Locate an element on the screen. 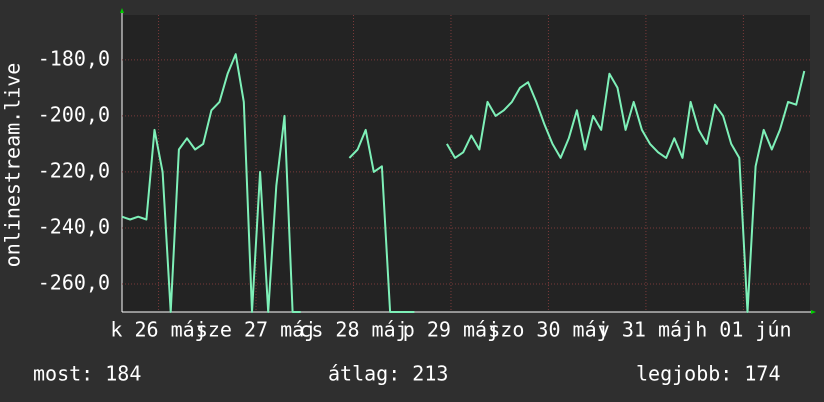 The height and width of the screenshot is (402, 824). x-tick-label: v 31 máj is located at coordinates (646, 330).